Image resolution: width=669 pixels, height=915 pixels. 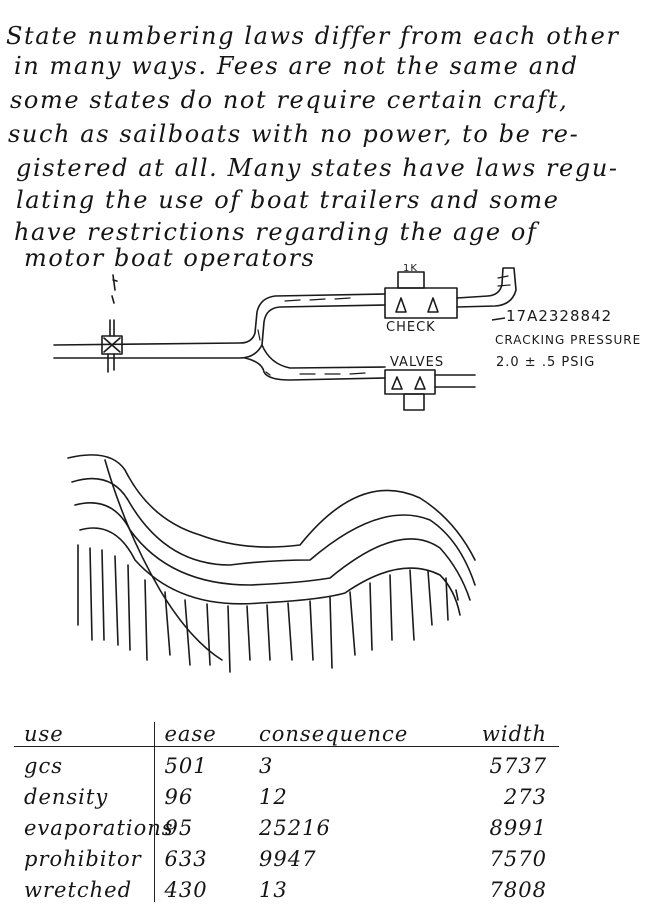 I want to click on table-row: density 96 12 273, so click(x=286, y=793).